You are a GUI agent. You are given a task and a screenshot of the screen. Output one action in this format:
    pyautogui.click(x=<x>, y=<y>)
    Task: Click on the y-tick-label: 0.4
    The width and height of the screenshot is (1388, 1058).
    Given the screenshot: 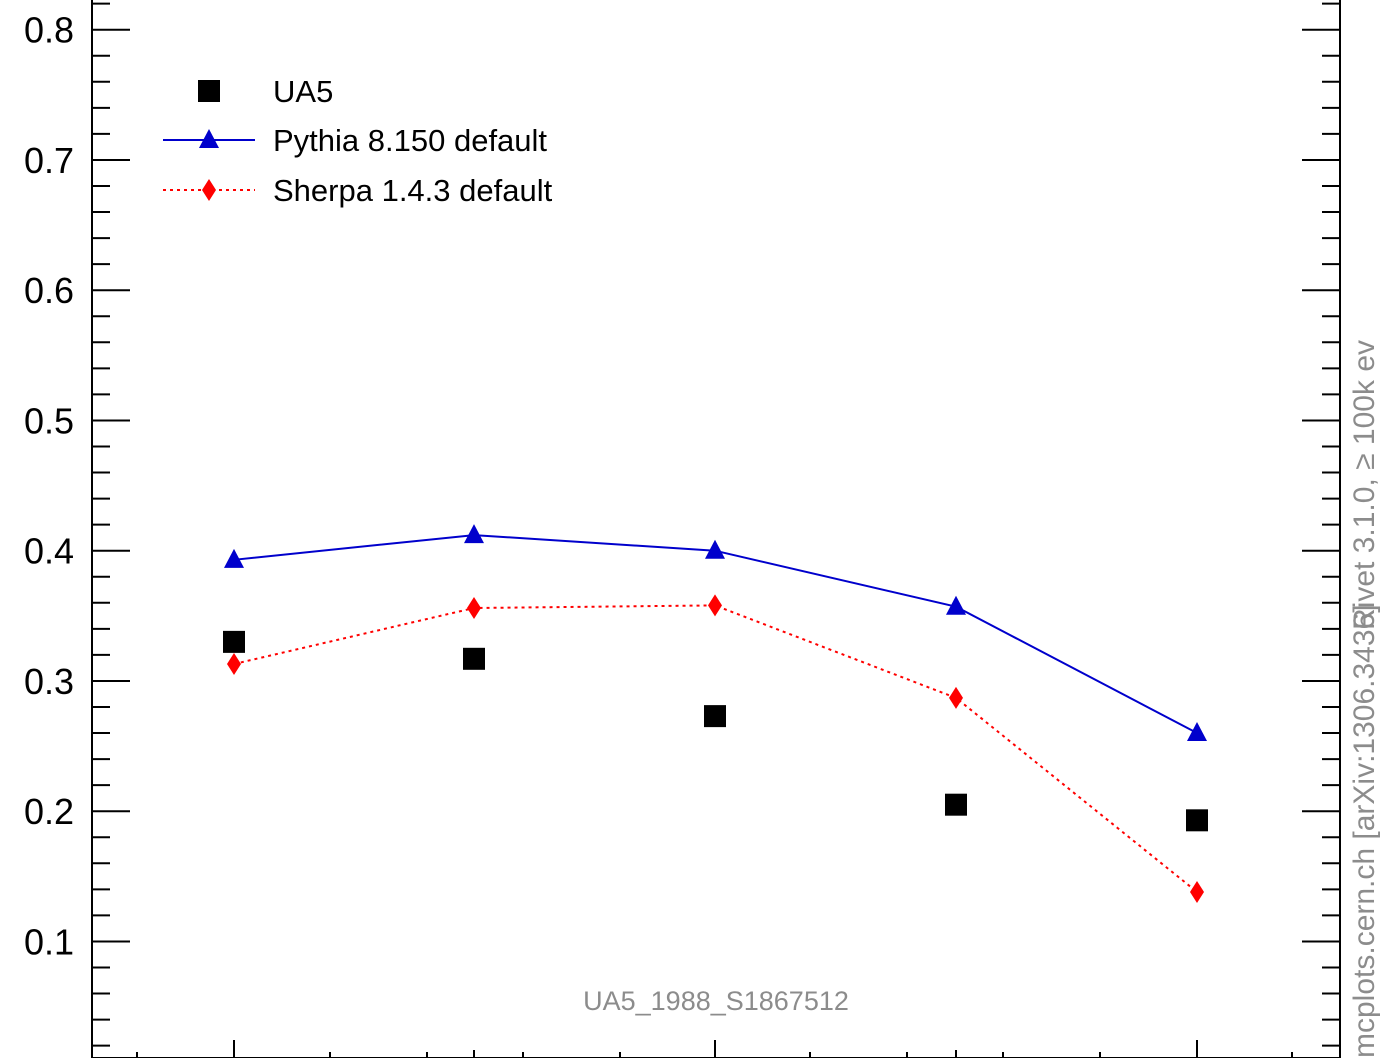 What is the action you would take?
    pyautogui.click(x=49, y=551)
    